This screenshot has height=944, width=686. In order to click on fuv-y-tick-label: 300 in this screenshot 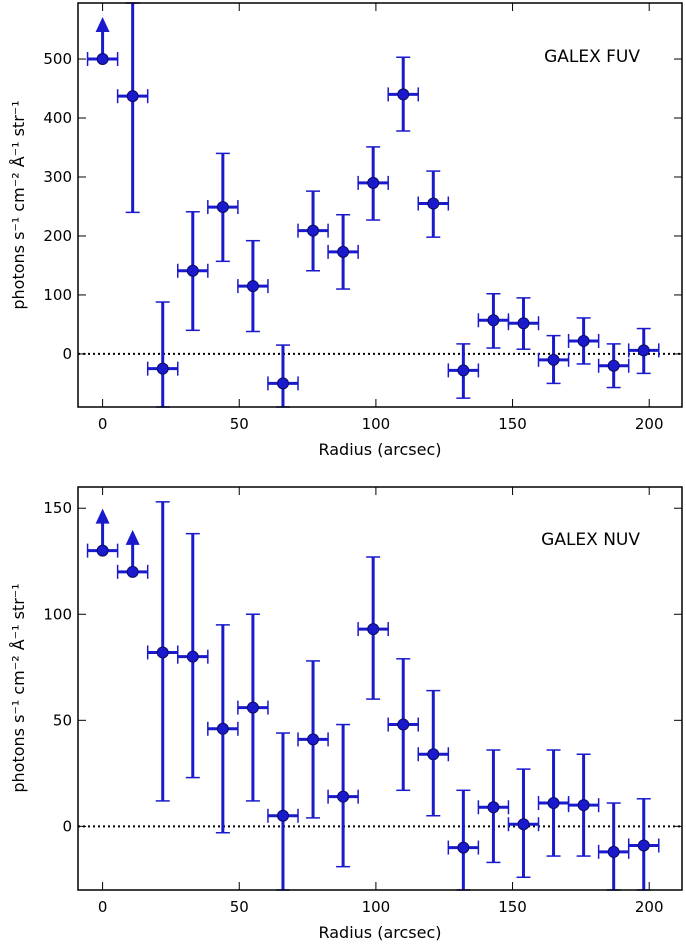, I will do `click(57, 177)`.